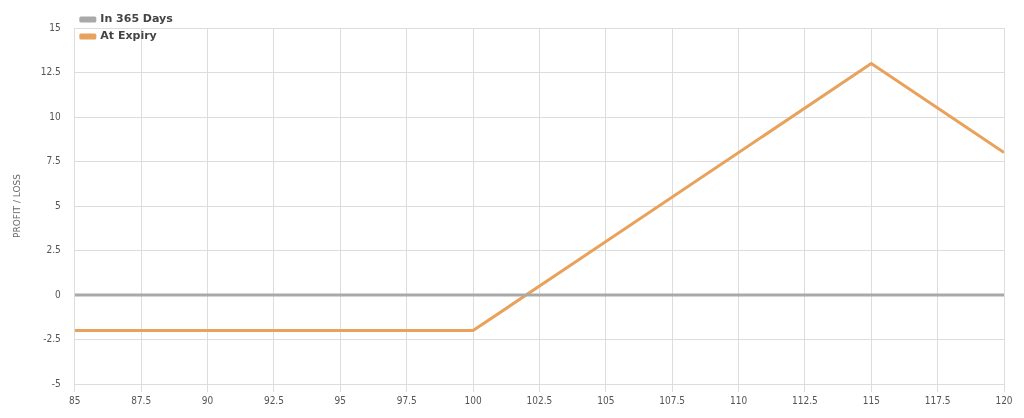  Describe the element at coordinates (141, 400) in the screenshot. I see `x-tick-label: 87.5` at that location.